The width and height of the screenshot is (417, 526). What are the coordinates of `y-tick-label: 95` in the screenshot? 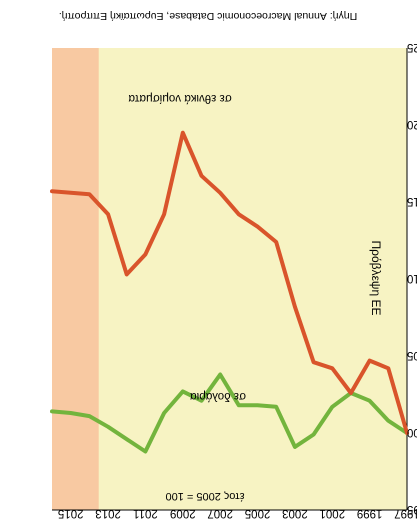 It's located at (412, 509).